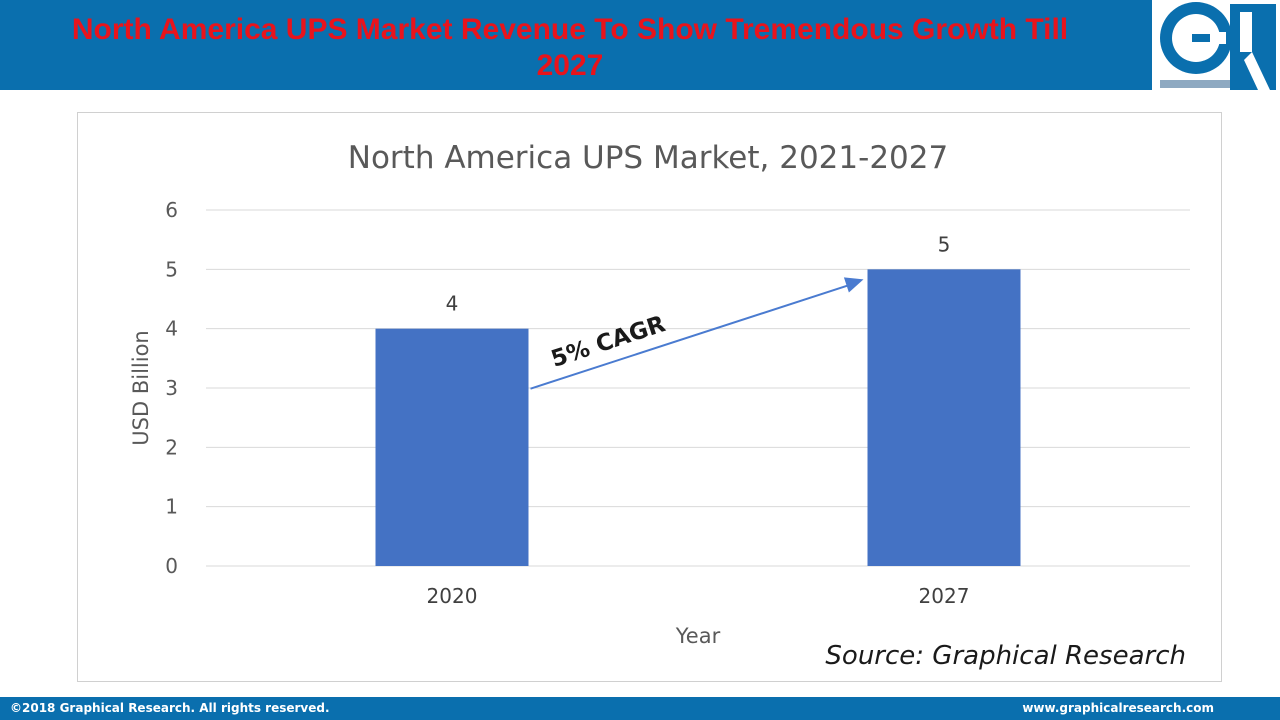 The width and height of the screenshot is (1280, 720). Describe the element at coordinates (171, 566) in the screenshot. I see `y-tick-label: 0` at that location.